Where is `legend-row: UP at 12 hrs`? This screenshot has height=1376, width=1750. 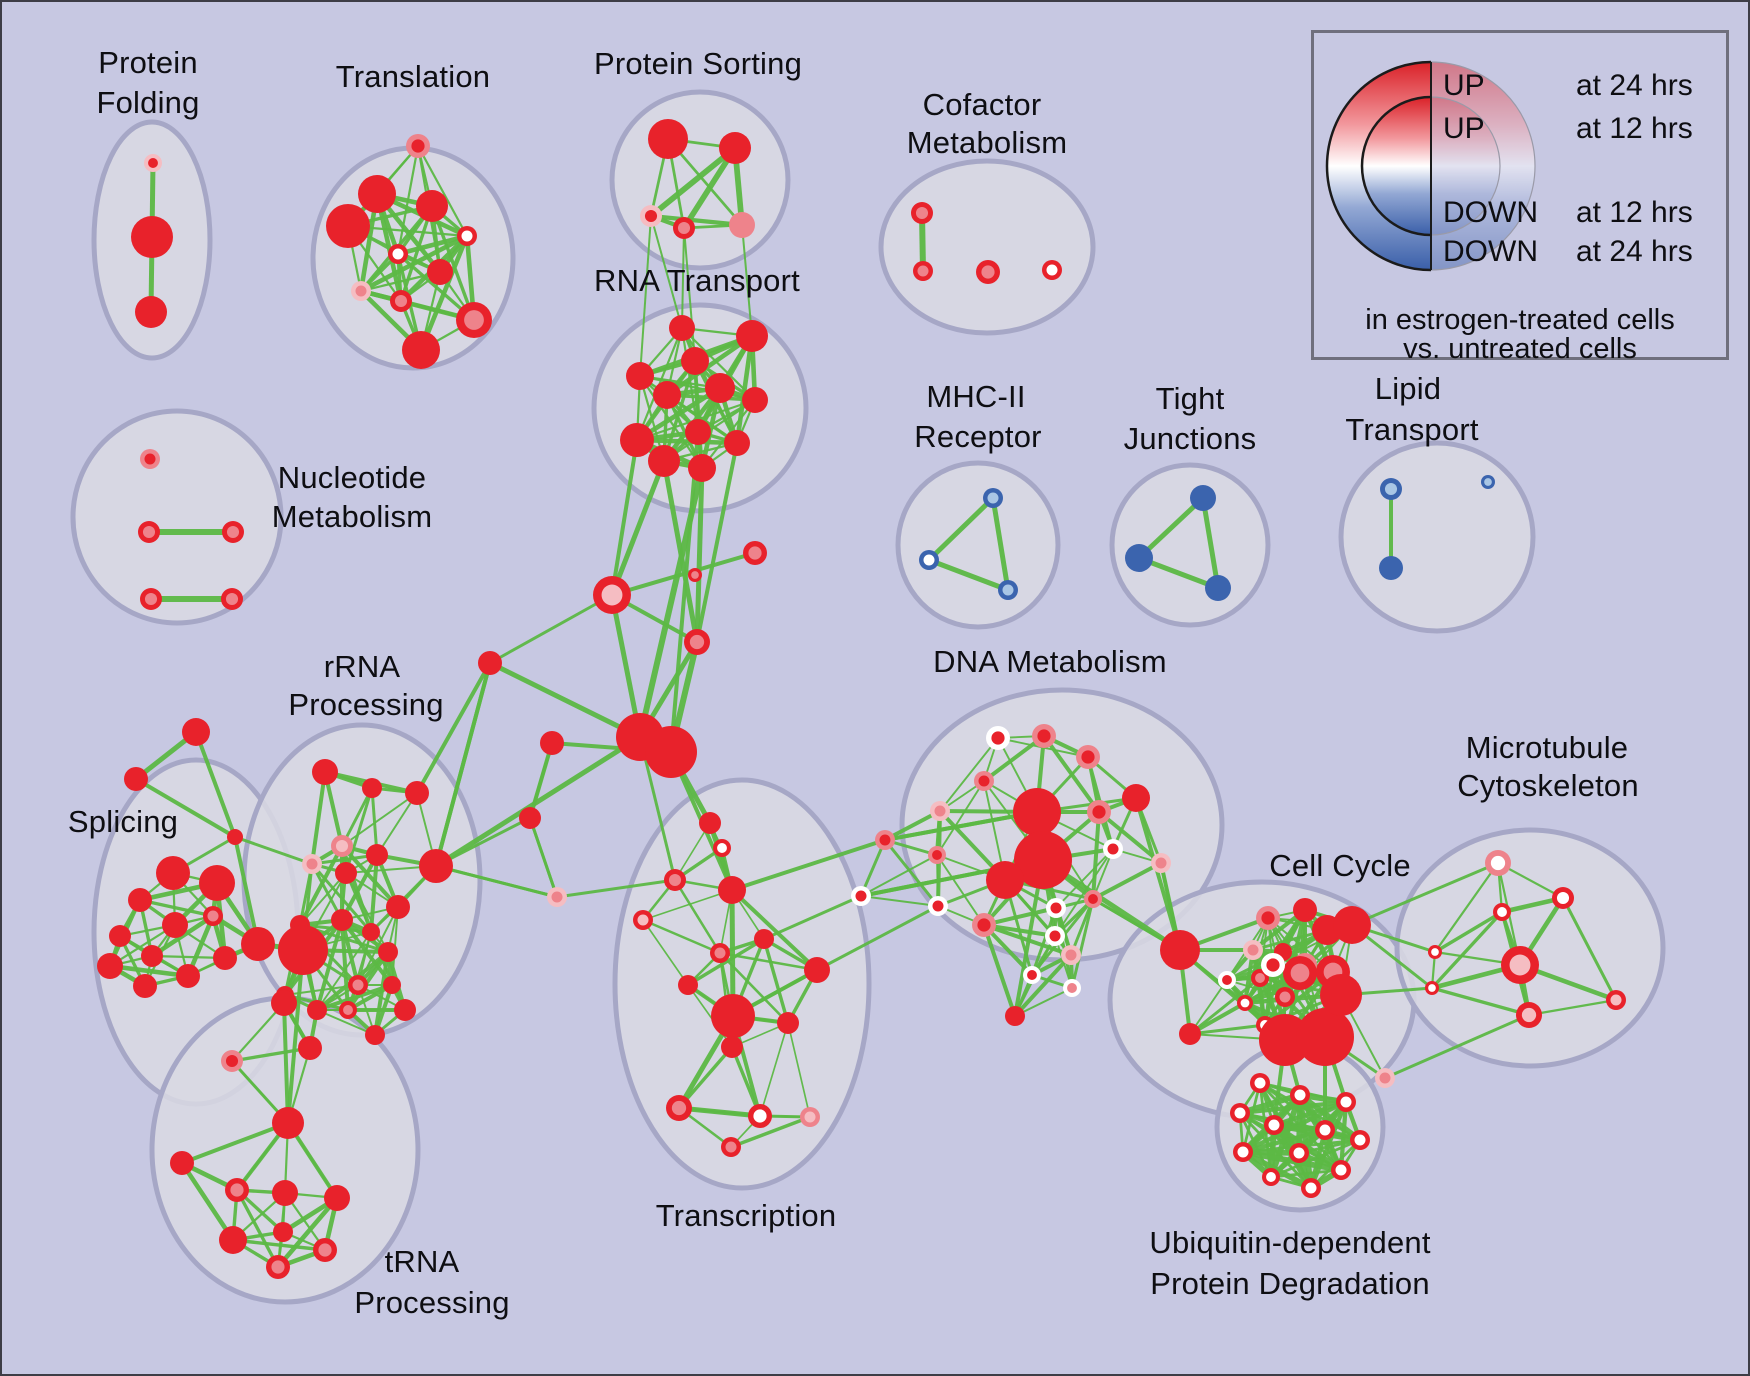
legend-row: UP at 12 hrs is located at coordinates (1520, 131).